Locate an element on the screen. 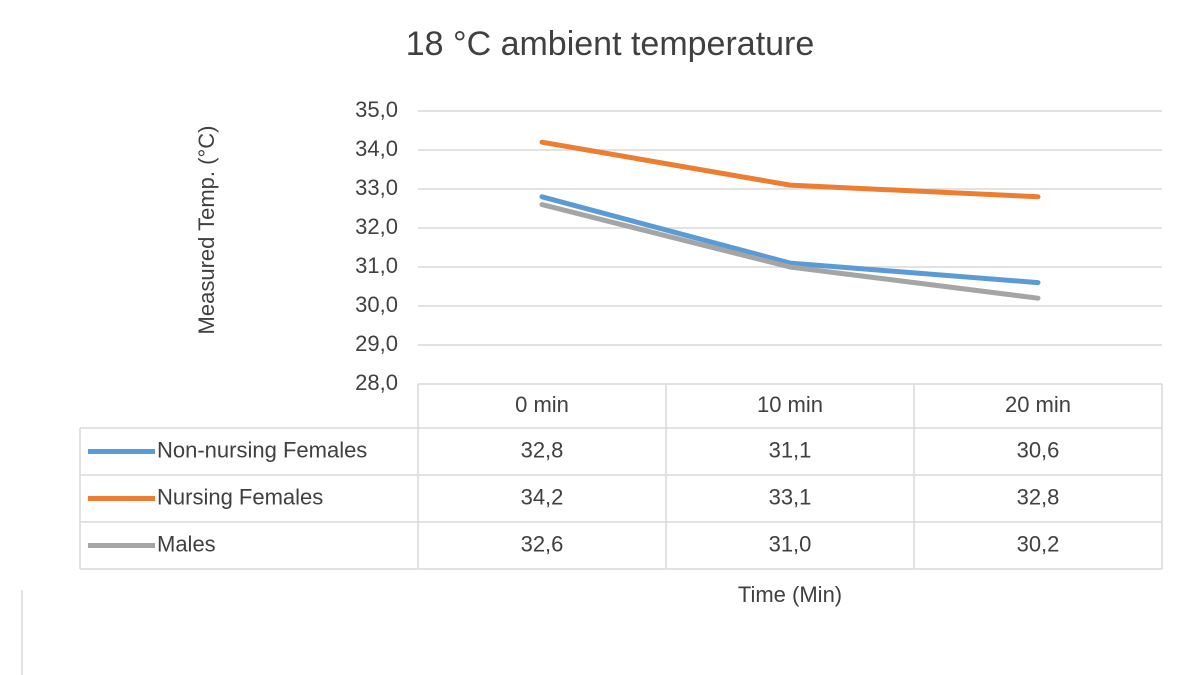  table-value: 31,1 is located at coordinates (790, 449).